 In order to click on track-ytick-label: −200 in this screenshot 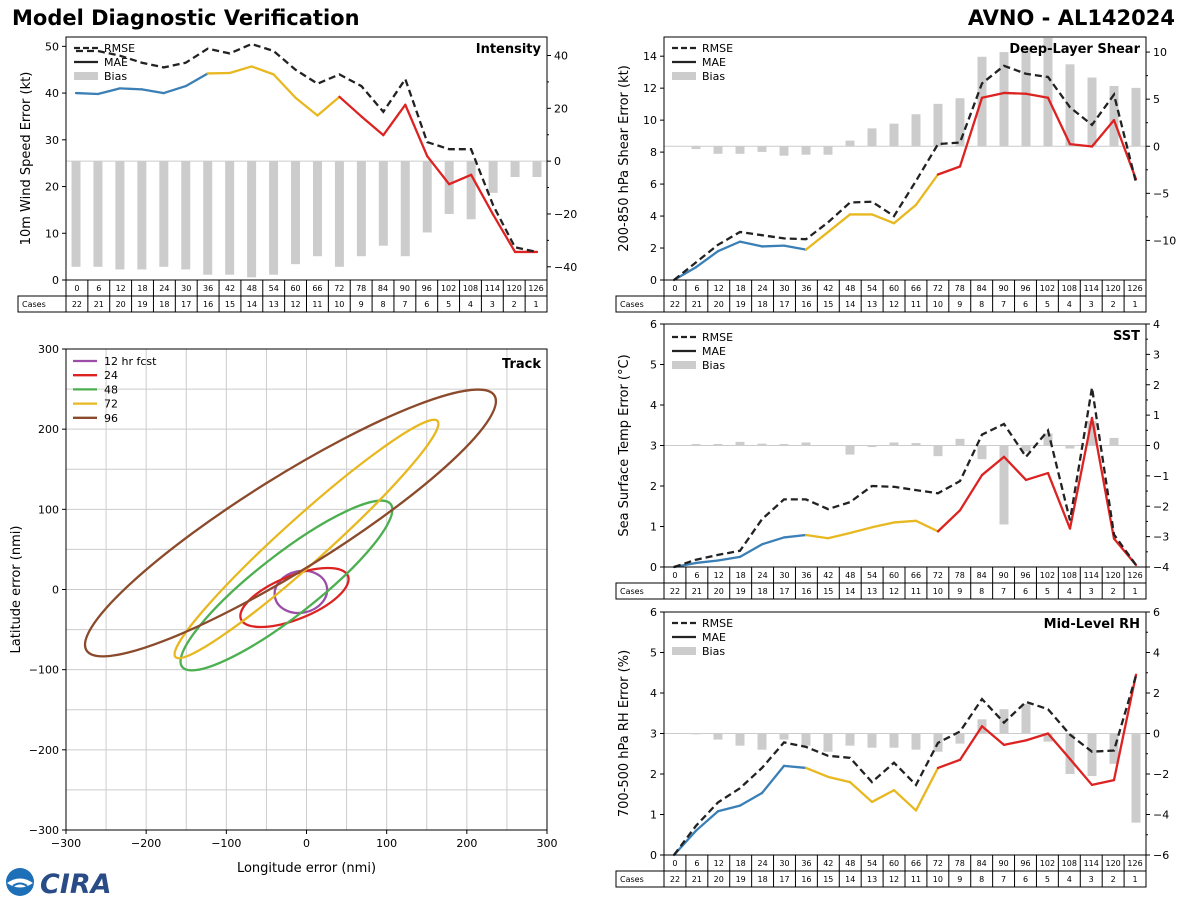, I will do `click(44, 750)`.